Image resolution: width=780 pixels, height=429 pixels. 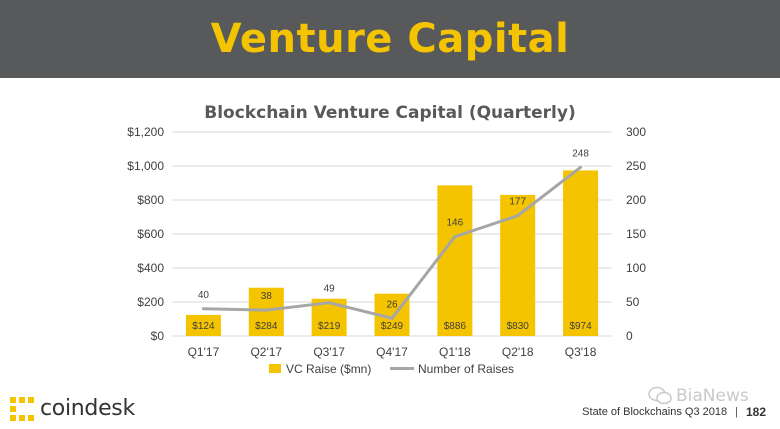 What do you see at coordinates (580, 326) in the screenshot?
I see `bar-value-label: $974` at bounding box center [580, 326].